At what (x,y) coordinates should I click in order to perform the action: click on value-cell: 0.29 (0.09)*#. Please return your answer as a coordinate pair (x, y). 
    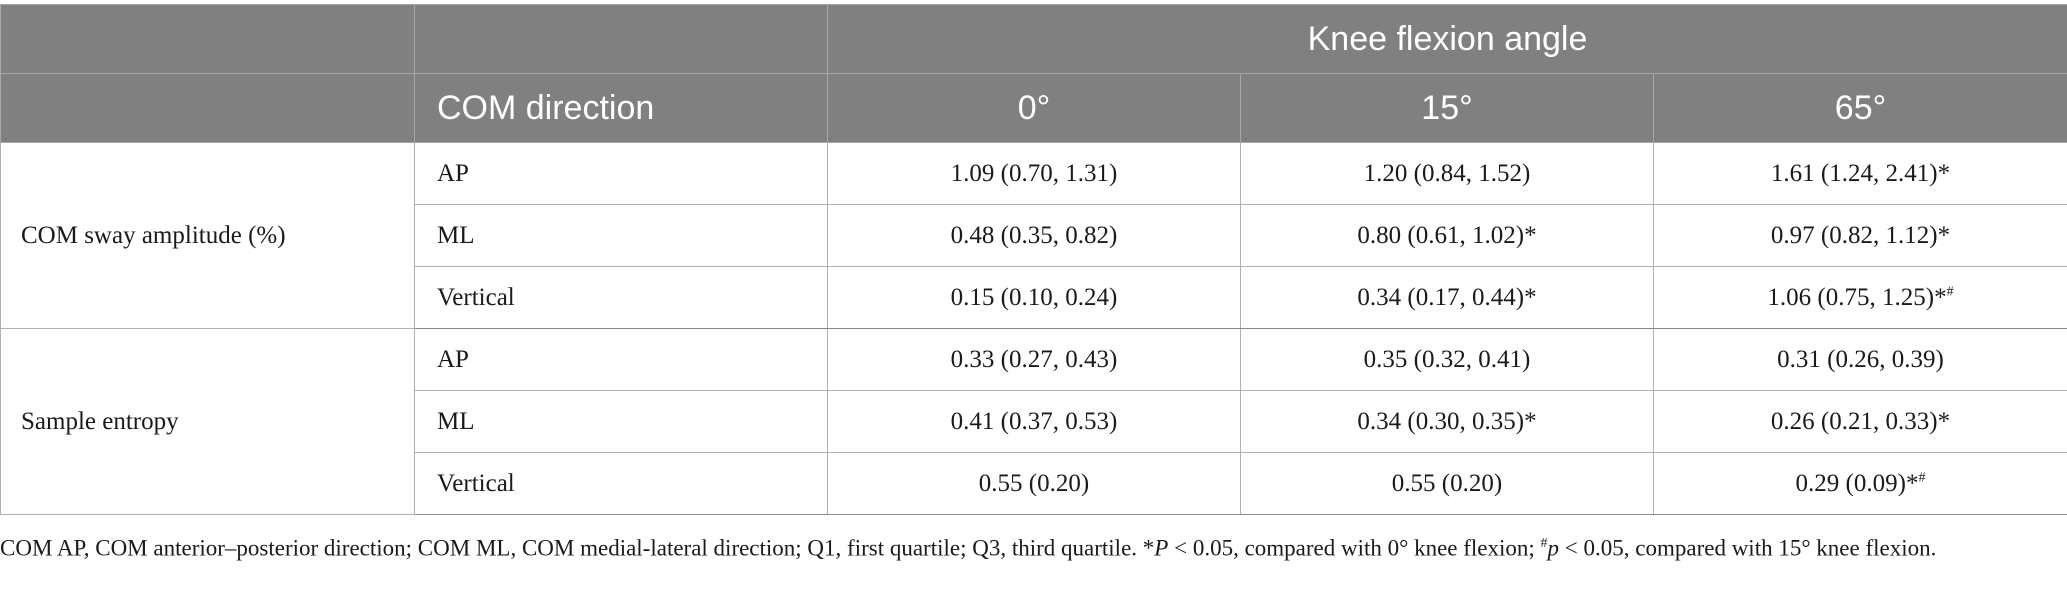
    Looking at the image, I should click on (1860, 483).